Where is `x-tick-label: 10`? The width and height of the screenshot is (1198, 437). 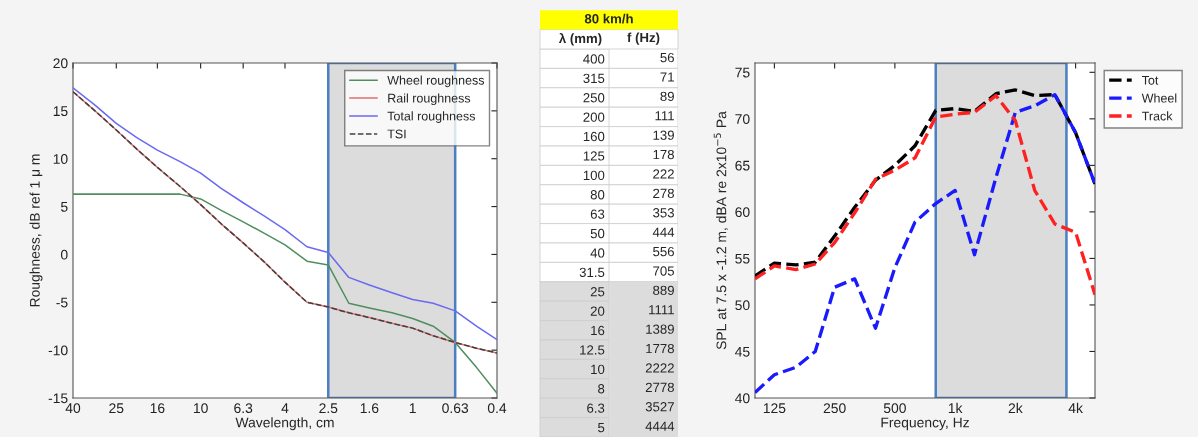
x-tick-label: 10 is located at coordinates (200, 408).